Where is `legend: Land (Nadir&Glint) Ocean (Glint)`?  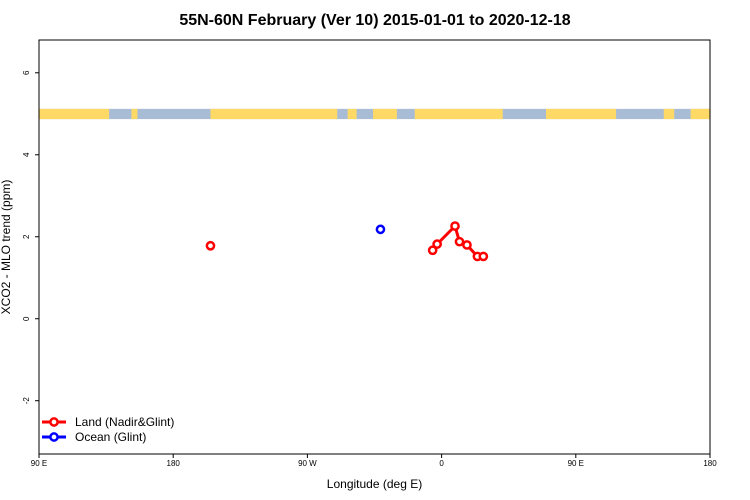 legend: Land (Nadir&Glint) Ocean (Glint) is located at coordinates (108, 429).